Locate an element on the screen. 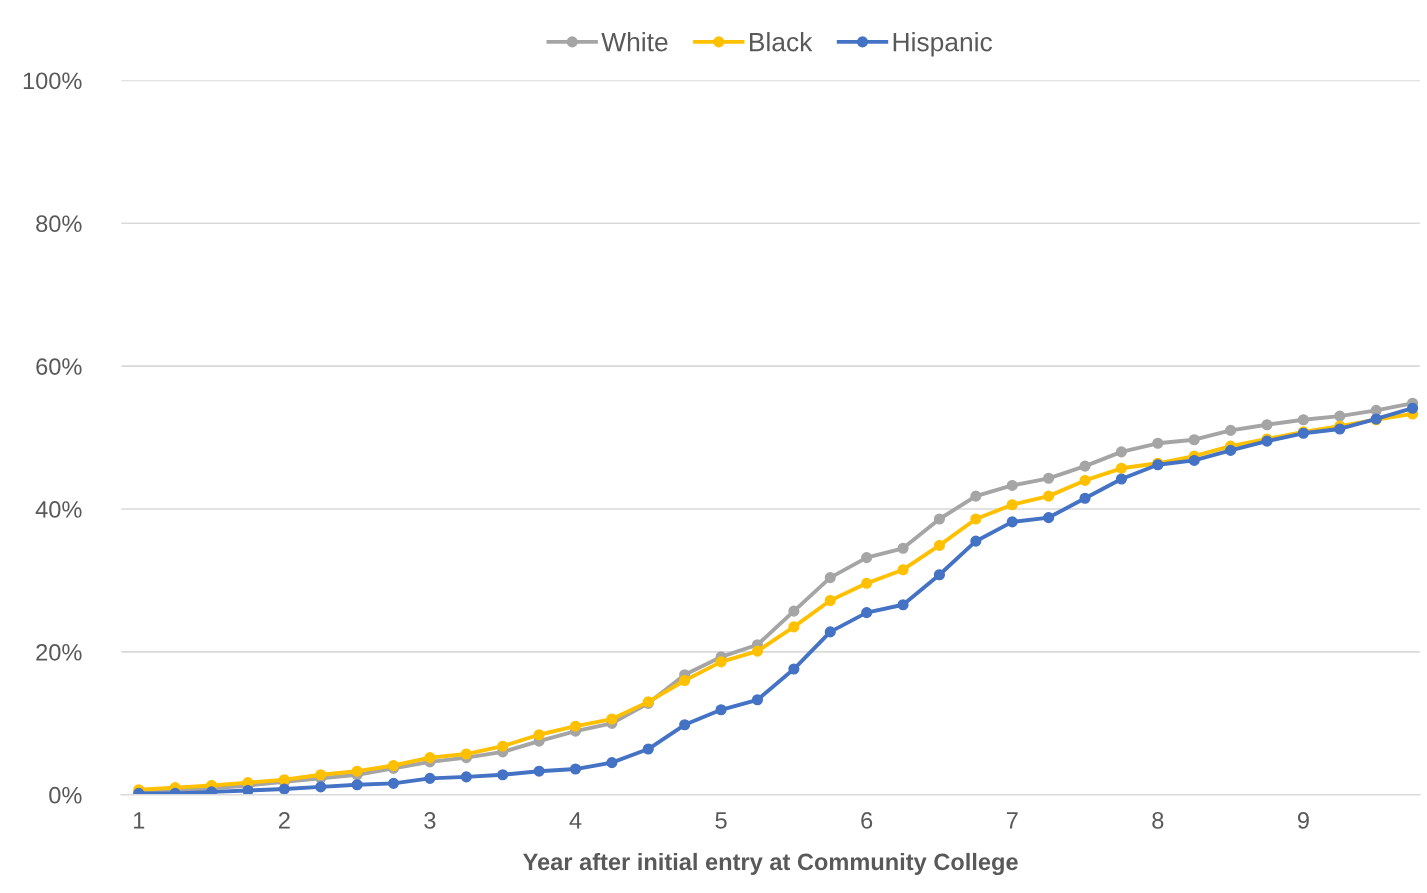  x-tick-label: 9 is located at coordinates (1303, 820).